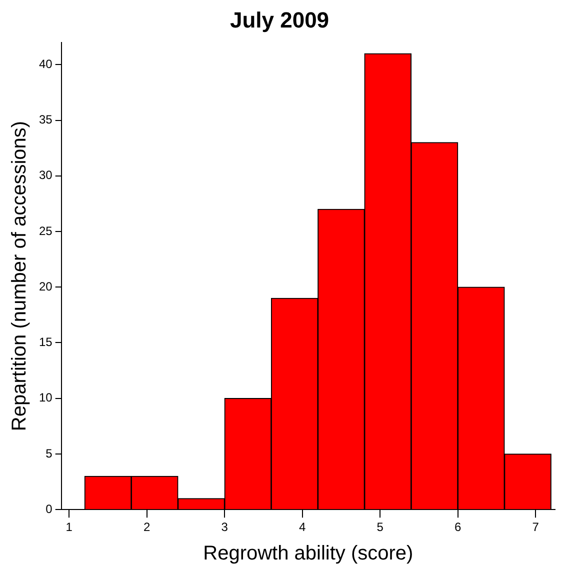  Describe the element at coordinates (536, 527) in the screenshot. I see `x-tick-label: 7` at that location.